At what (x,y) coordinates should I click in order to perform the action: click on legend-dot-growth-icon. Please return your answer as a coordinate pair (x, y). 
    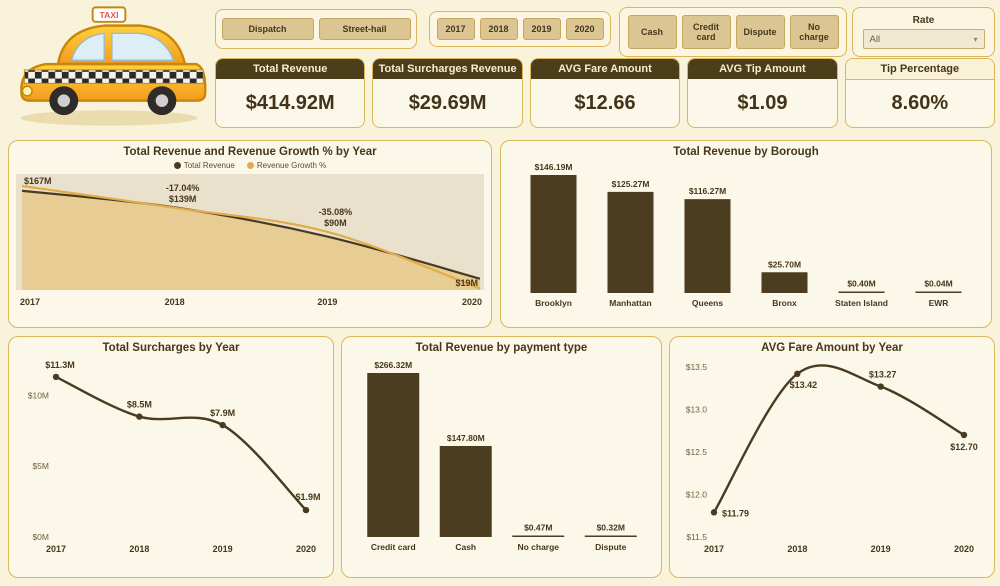
    Looking at the image, I should click on (250, 165).